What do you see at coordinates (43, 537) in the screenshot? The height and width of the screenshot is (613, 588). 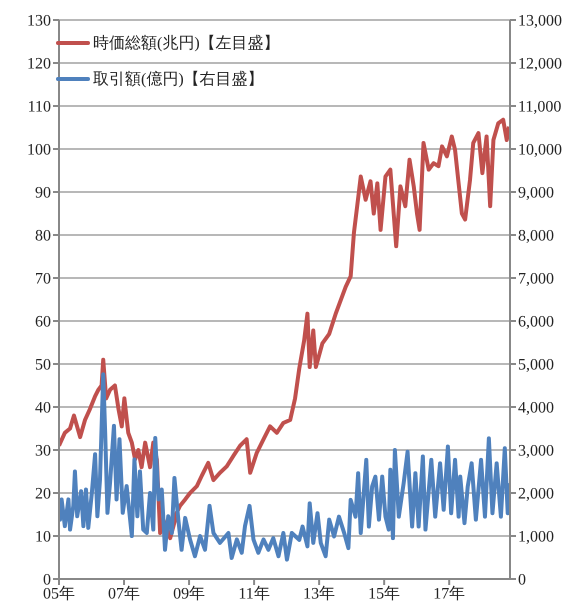 I see `y-tick-label: 10` at bounding box center [43, 537].